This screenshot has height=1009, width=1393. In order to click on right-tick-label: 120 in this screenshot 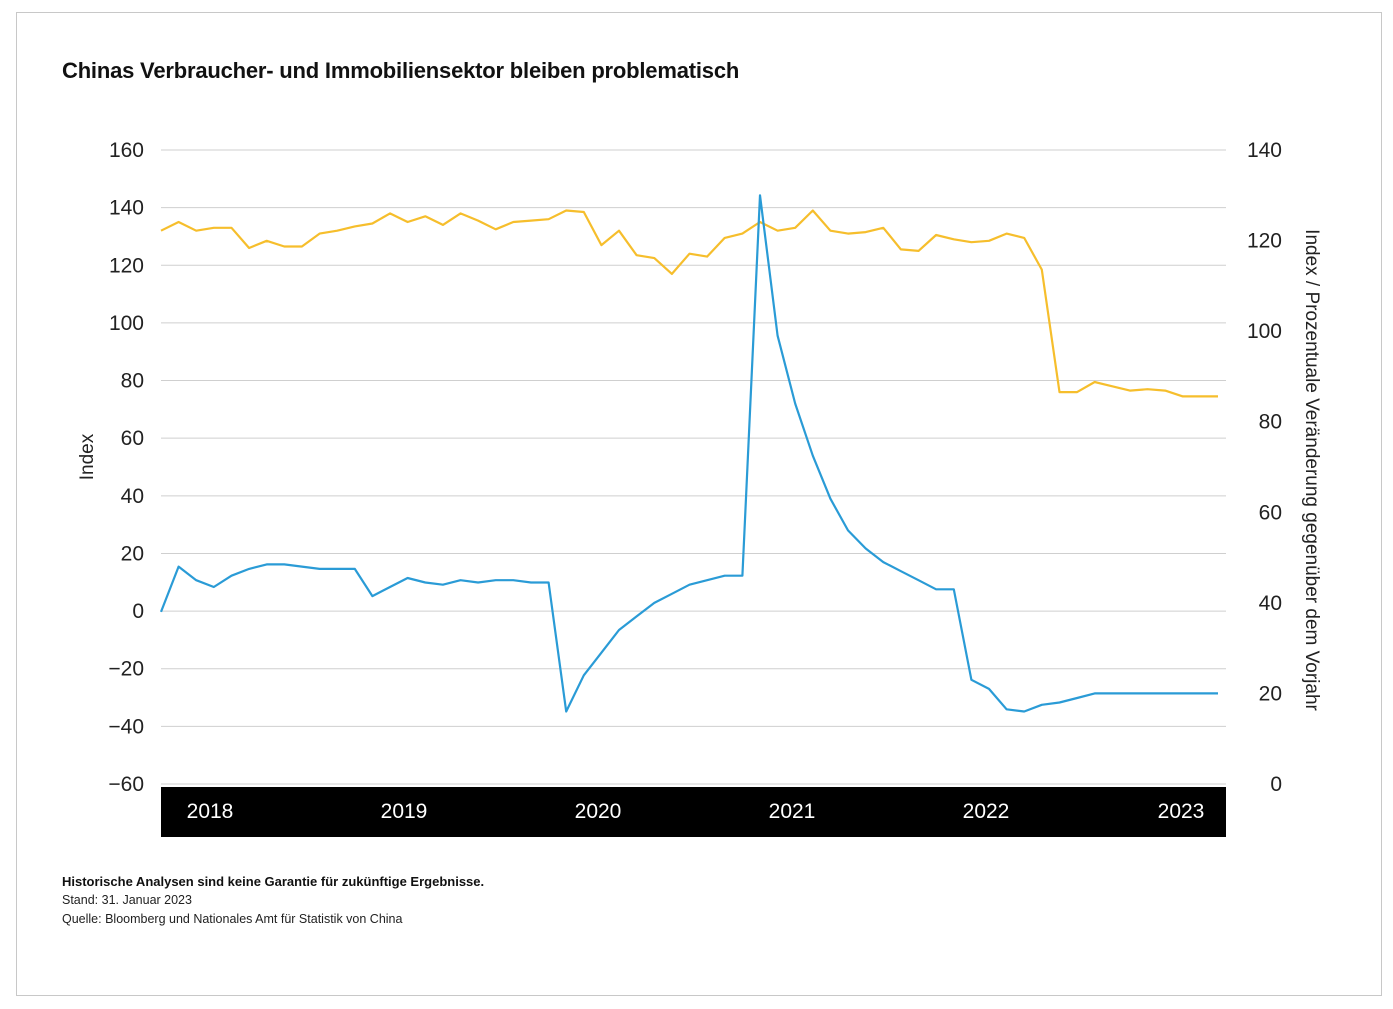, I will do `click(1264, 241)`.